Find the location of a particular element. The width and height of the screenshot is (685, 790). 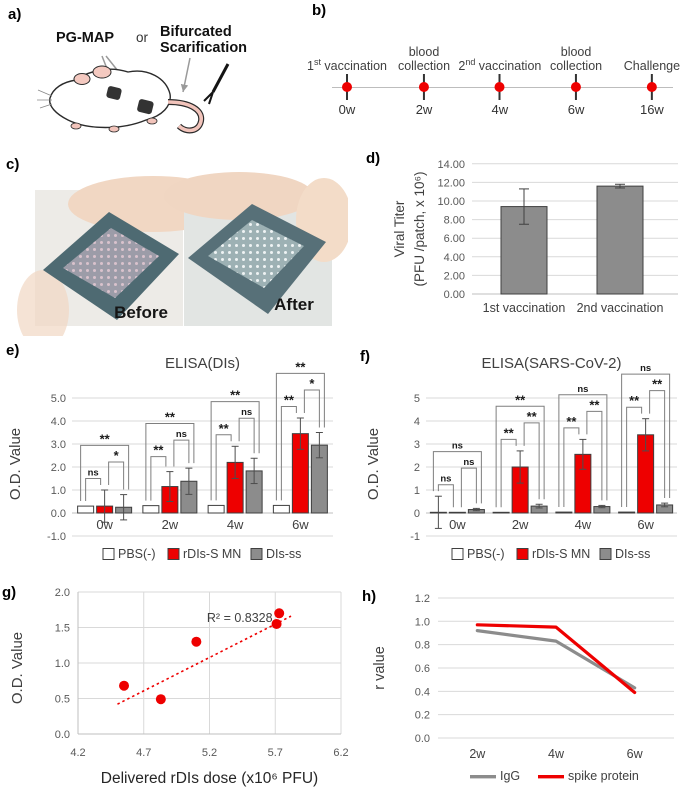

data-point is located at coordinates (124, 685).